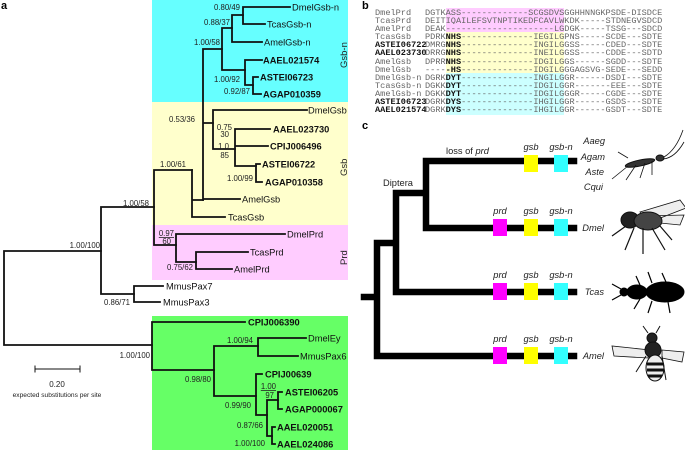 The image size is (685, 450). Describe the element at coordinates (648, 292) in the screenshot. I see `beetle-icon` at that location.